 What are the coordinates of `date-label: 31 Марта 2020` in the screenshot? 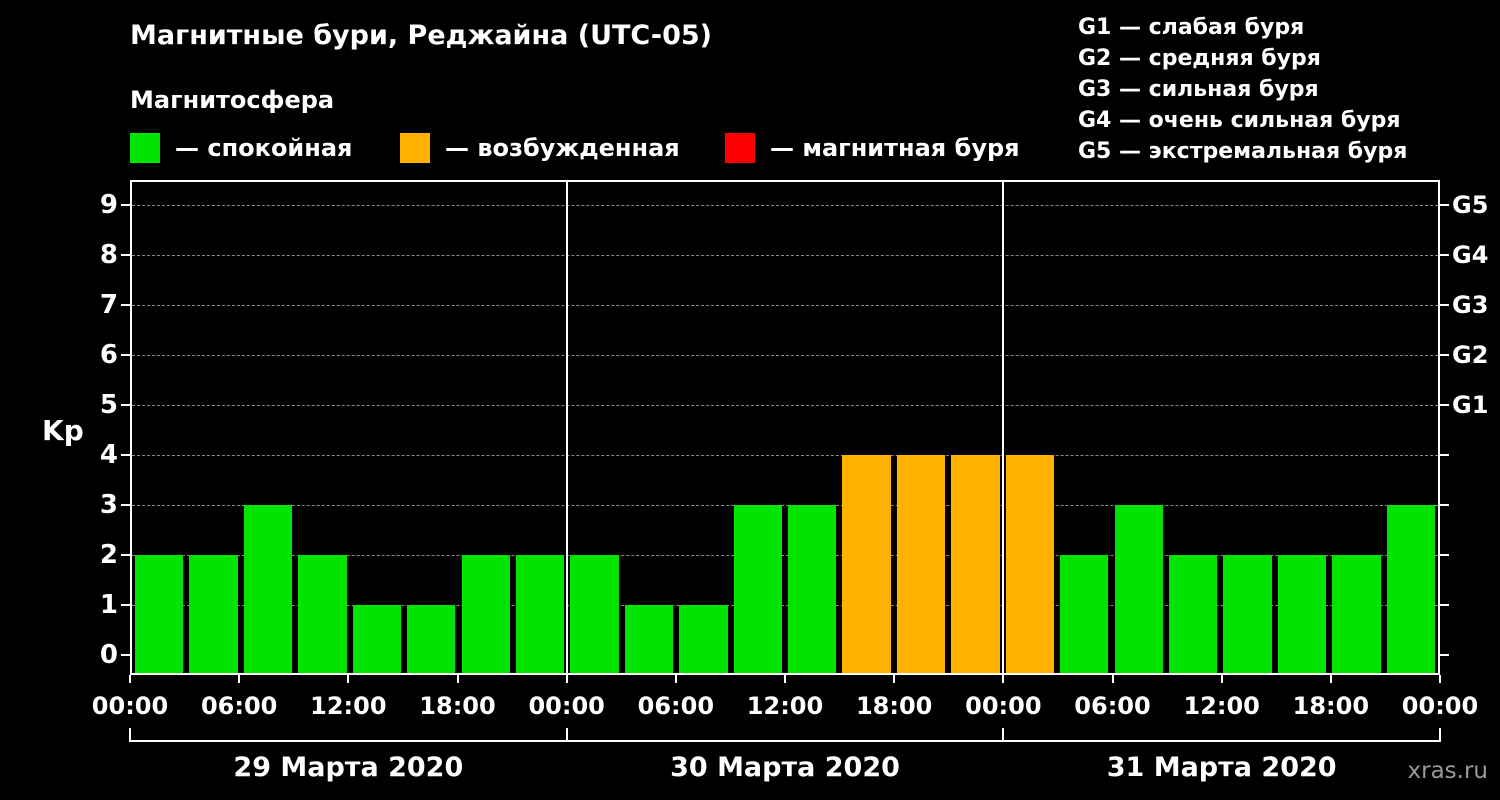 It's located at (1221, 767).